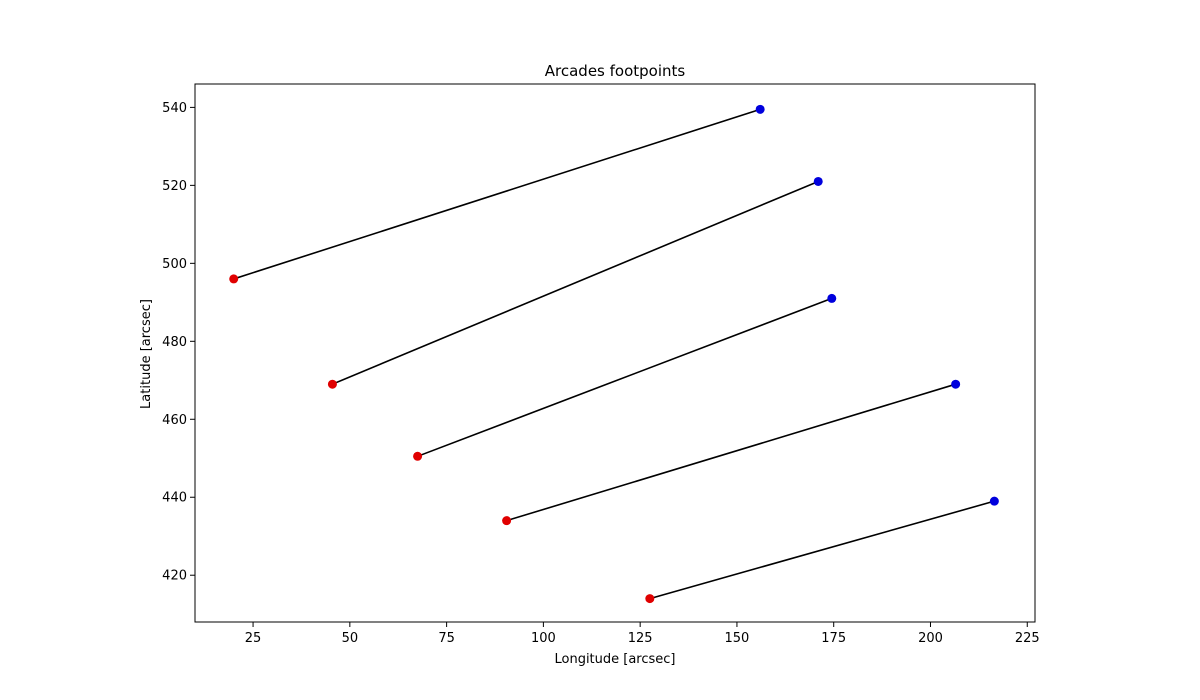 The image size is (1200, 700). Describe the element at coordinates (737, 638) in the screenshot. I see `x-tick-label: 150` at that location.